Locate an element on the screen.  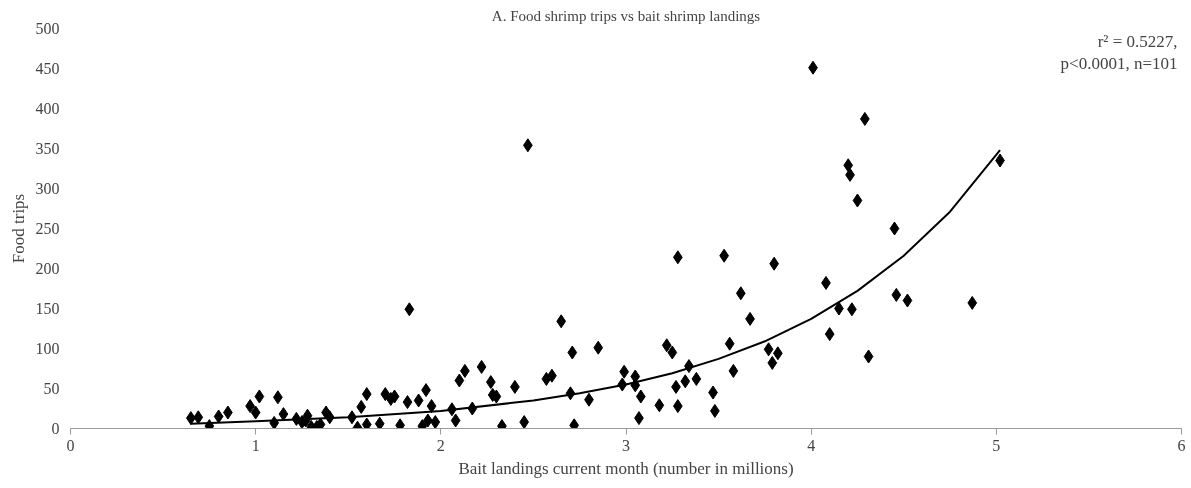
y-tick-label: 150 is located at coordinates (47, 308).